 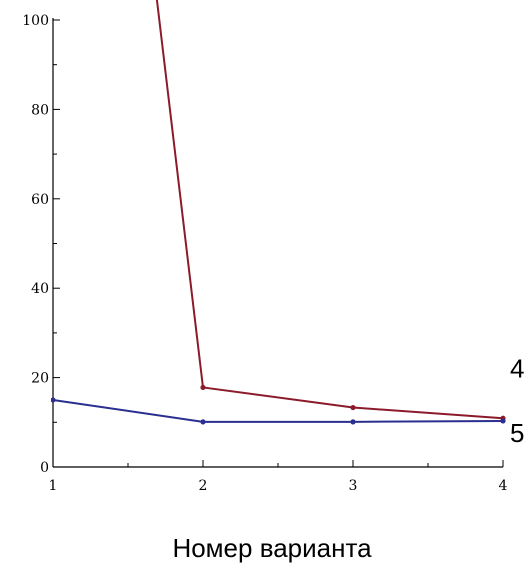 I want to click on y-tick-label: 40, so click(x=40, y=289).